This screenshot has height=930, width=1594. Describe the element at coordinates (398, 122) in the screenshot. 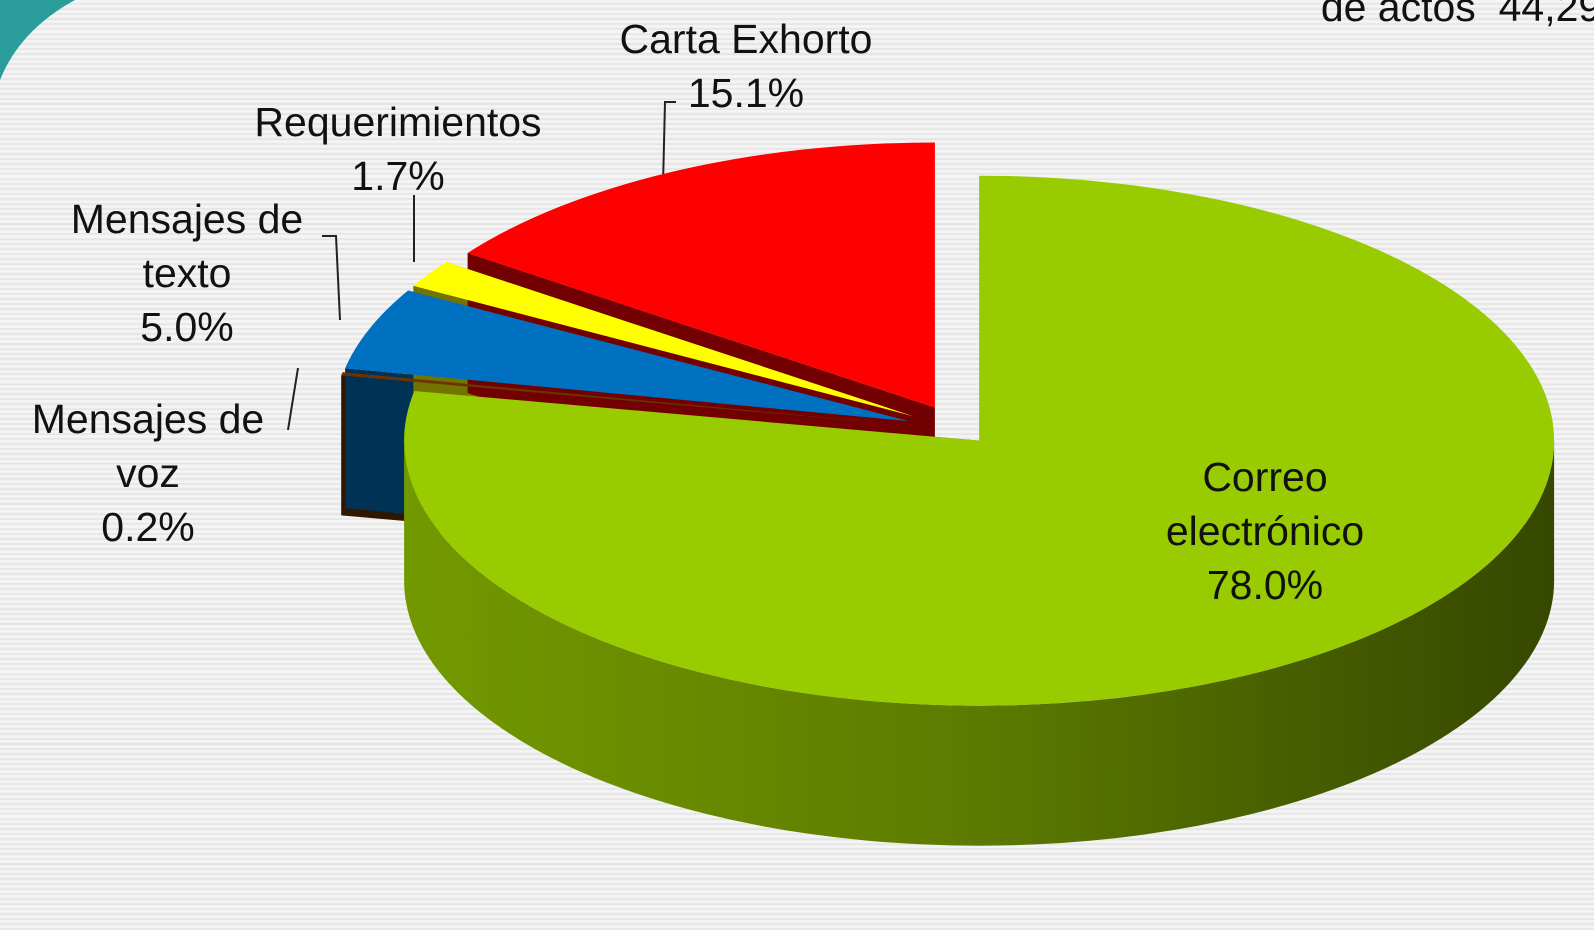

I see `category-label: Requerimientos` at that location.